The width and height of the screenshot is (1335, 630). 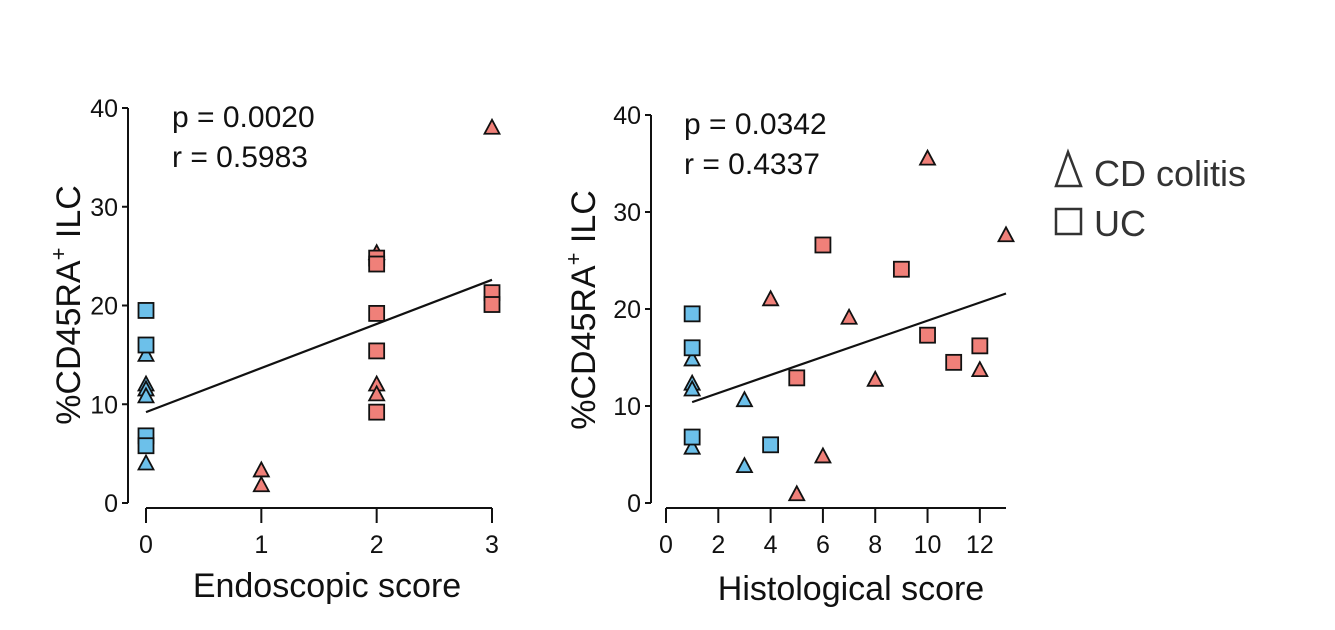 I want to click on legend-label-uc: UC, so click(x=1120, y=223).